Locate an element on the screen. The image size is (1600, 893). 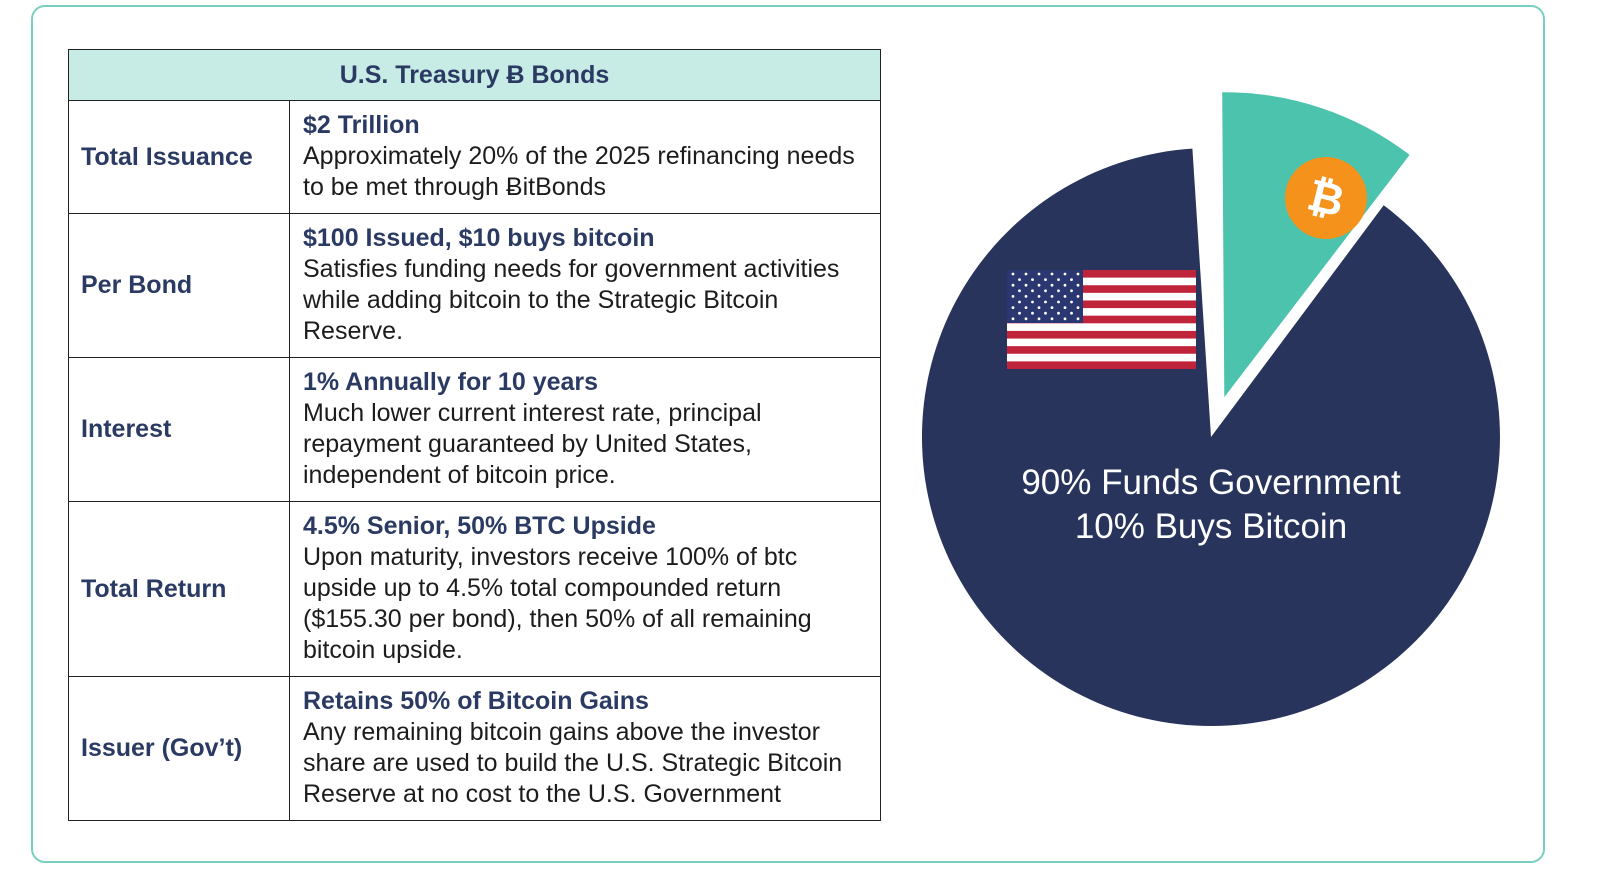
row-headline: 4.5% Senior, 50% BTC Upside is located at coordinates (479, 526).